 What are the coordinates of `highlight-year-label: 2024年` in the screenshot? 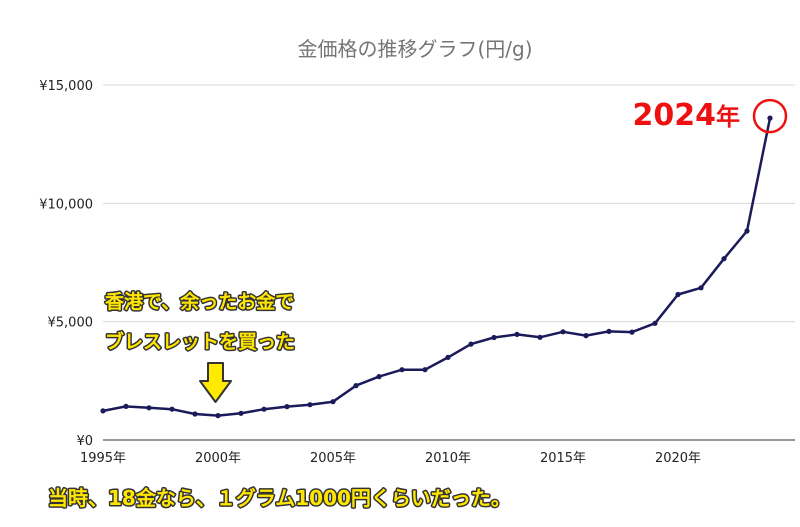 It's located at (687, 115).